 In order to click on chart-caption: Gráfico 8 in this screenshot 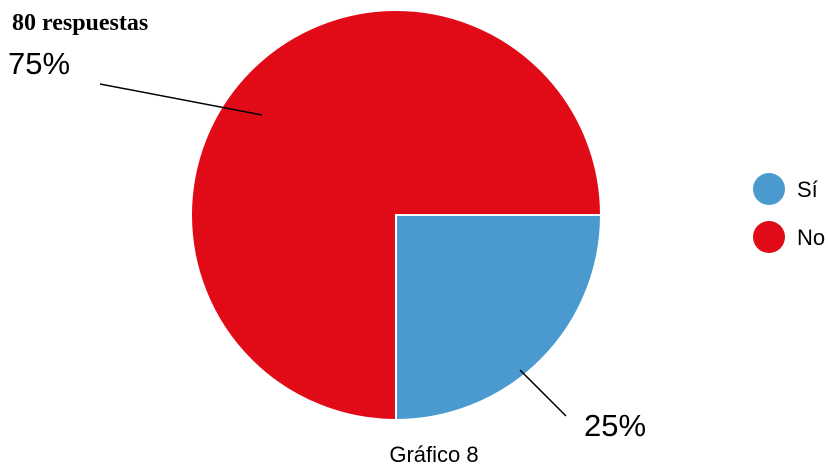, I will do `click(433, 453)`.